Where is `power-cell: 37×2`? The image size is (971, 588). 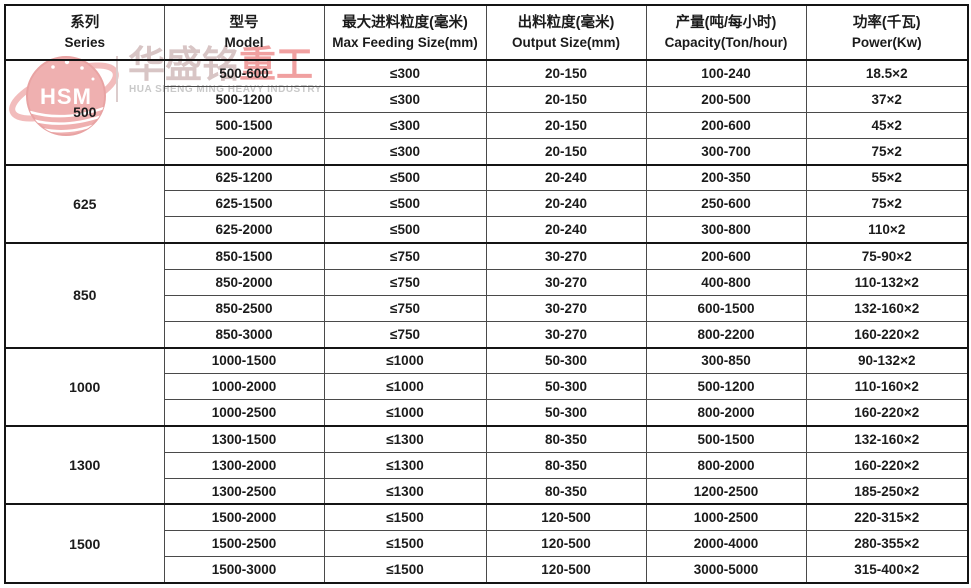 power-cell: 37×2 is located at coordinates (887, 99).